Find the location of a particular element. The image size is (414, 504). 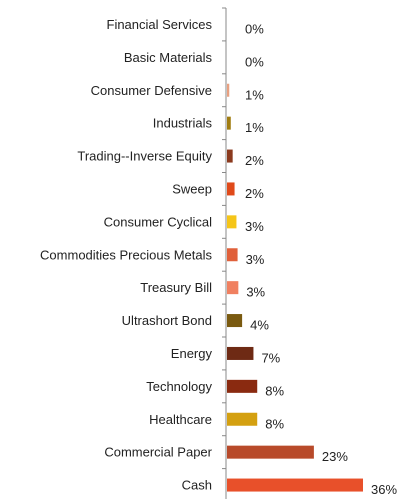

category-label: Trading--Inverse Equity is located at coordinates (144, 156).